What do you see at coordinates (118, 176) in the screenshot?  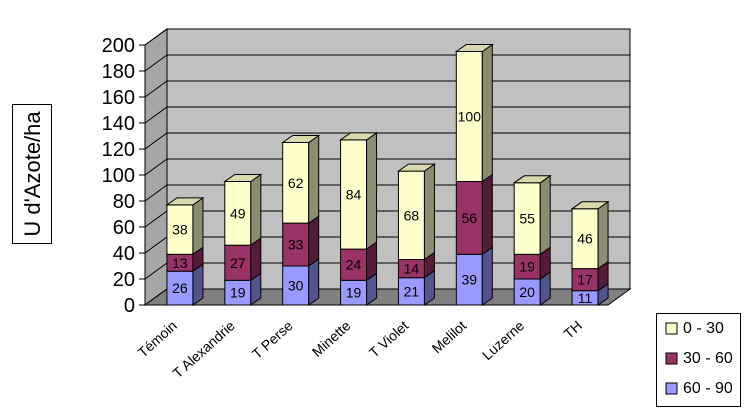 I see `y-tick-label: 100` at bounding box center [118, 176].